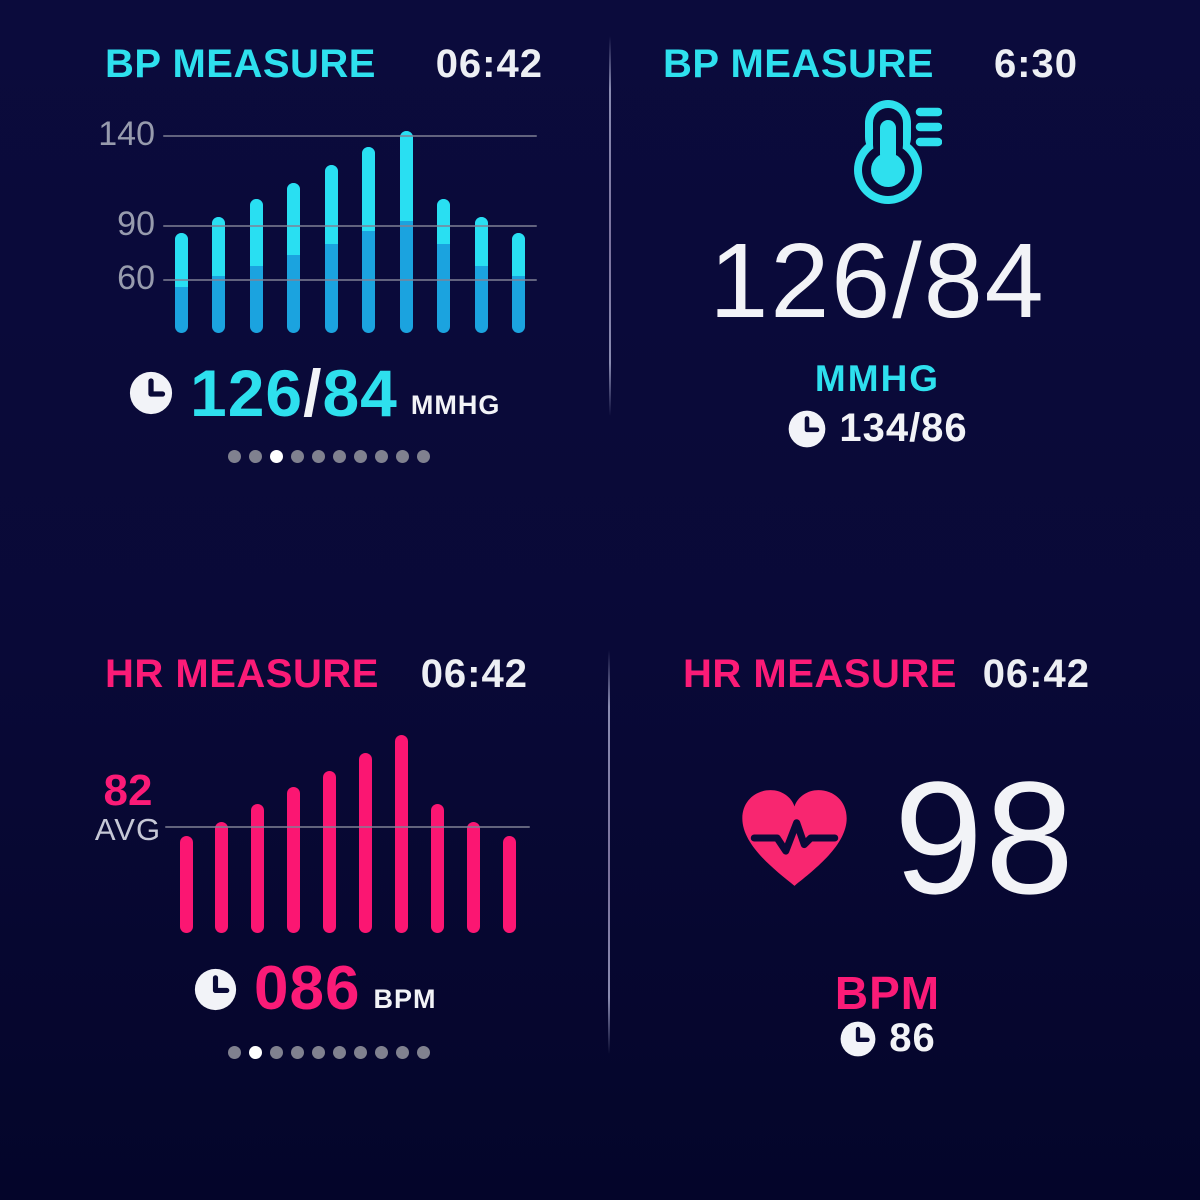 The width and height of the screenshot is (1200, 1200). What do you see at coordinates (877, 281) in the screenshot?
I see `bp-big-value: 126/84` at bounding box center [877, 281].